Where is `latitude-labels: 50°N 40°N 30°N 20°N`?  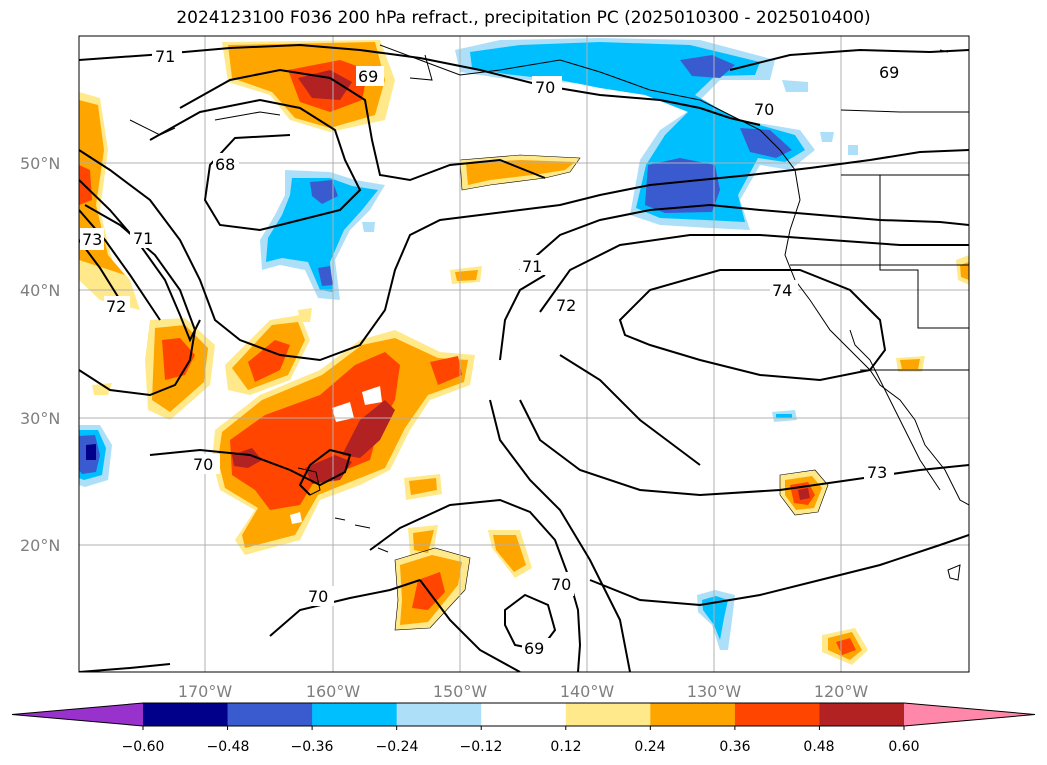 latitude-labels: 50°N 40°N 30°N 20°N is located at coordinates (40, 354).